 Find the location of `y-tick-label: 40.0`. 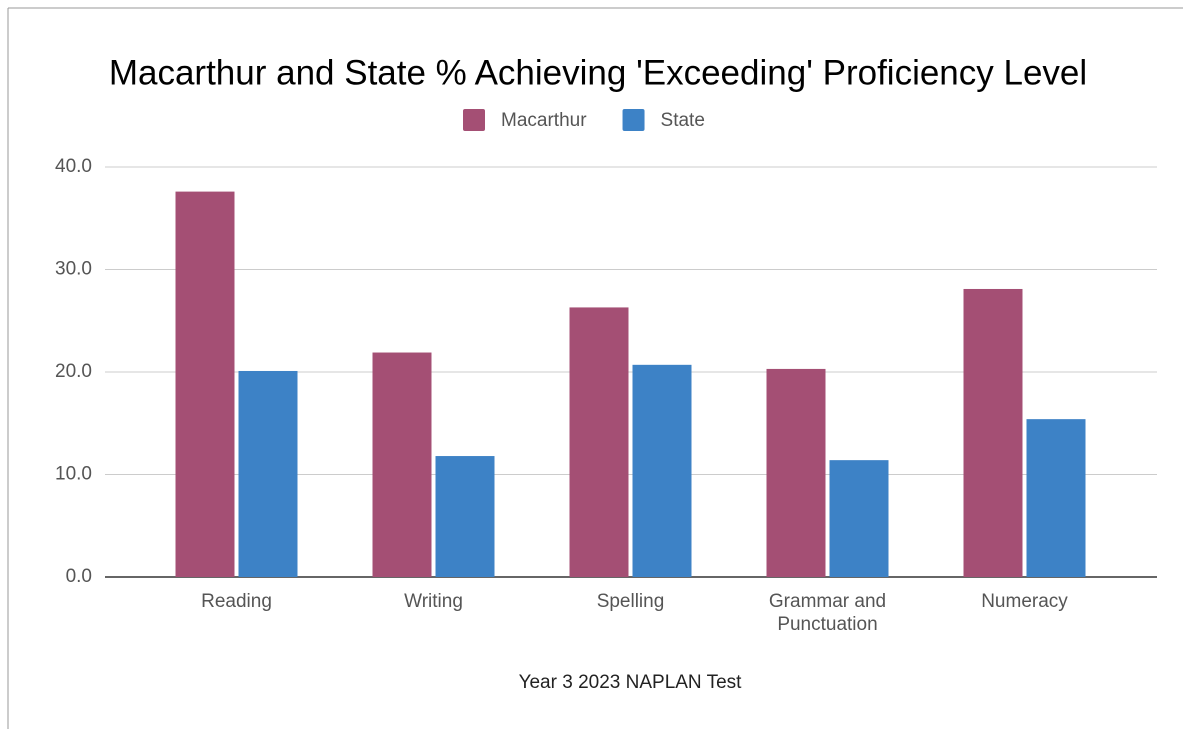

y-tick-label: 40.0 is located at coordinates (73, 166).